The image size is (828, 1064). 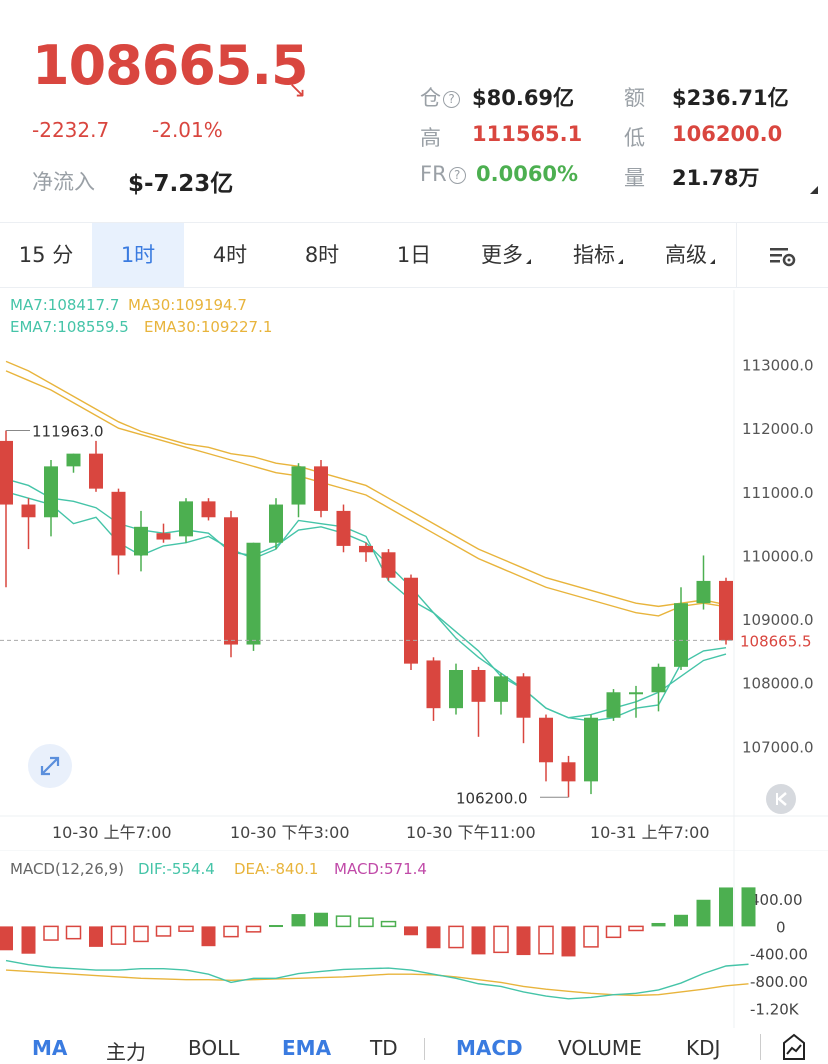 I want to click on macd-value-label: MACD:571.4, so click(x=380, y=869).